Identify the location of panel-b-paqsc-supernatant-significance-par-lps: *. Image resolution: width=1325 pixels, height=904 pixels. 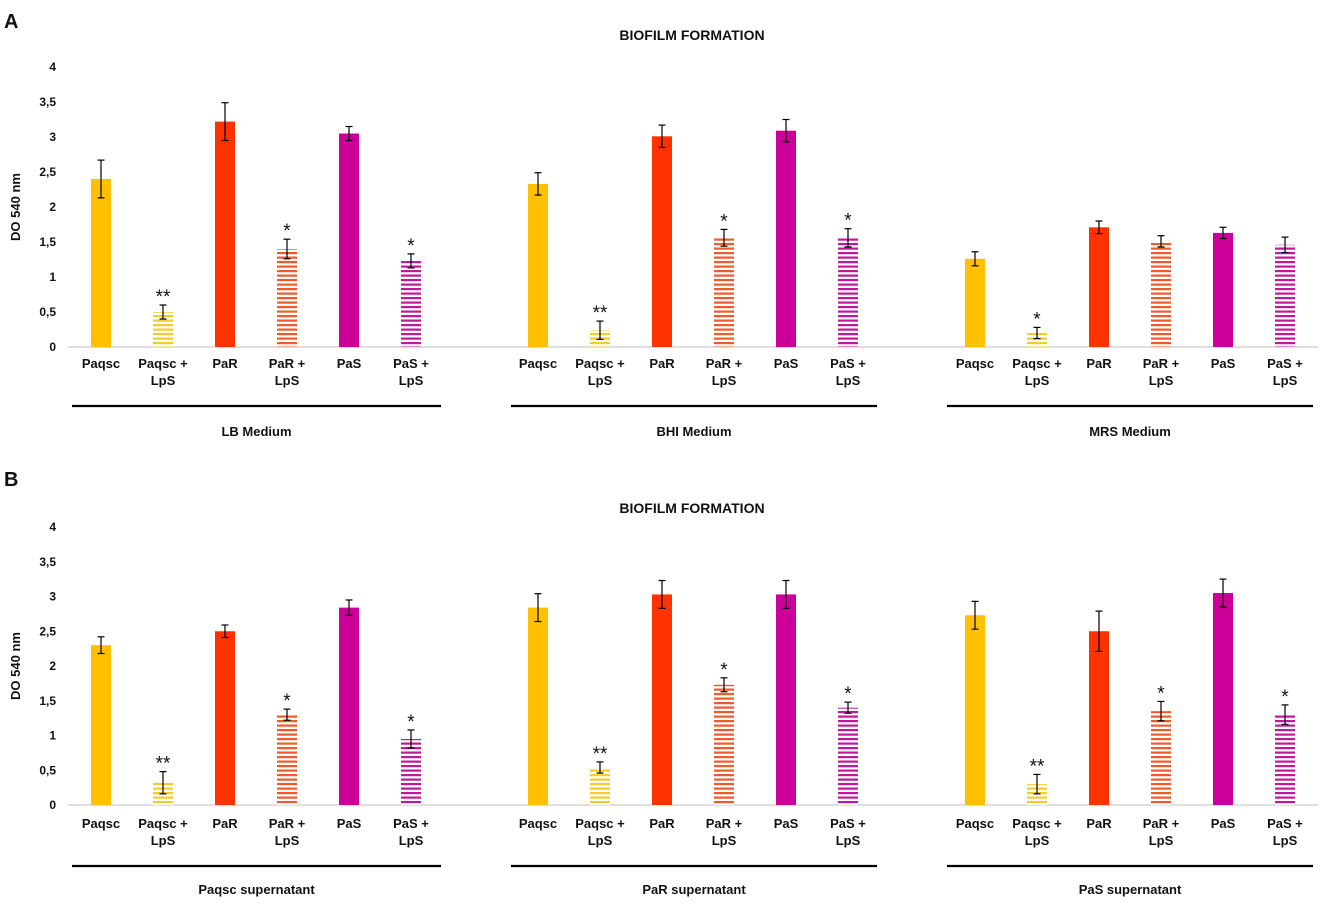
(287, 701).